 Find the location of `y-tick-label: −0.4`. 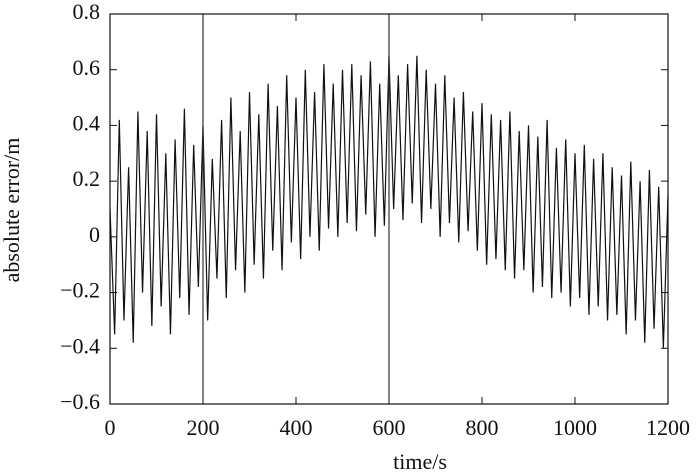

y-tick-label: −0.4 is located at coordinates (80, 345).